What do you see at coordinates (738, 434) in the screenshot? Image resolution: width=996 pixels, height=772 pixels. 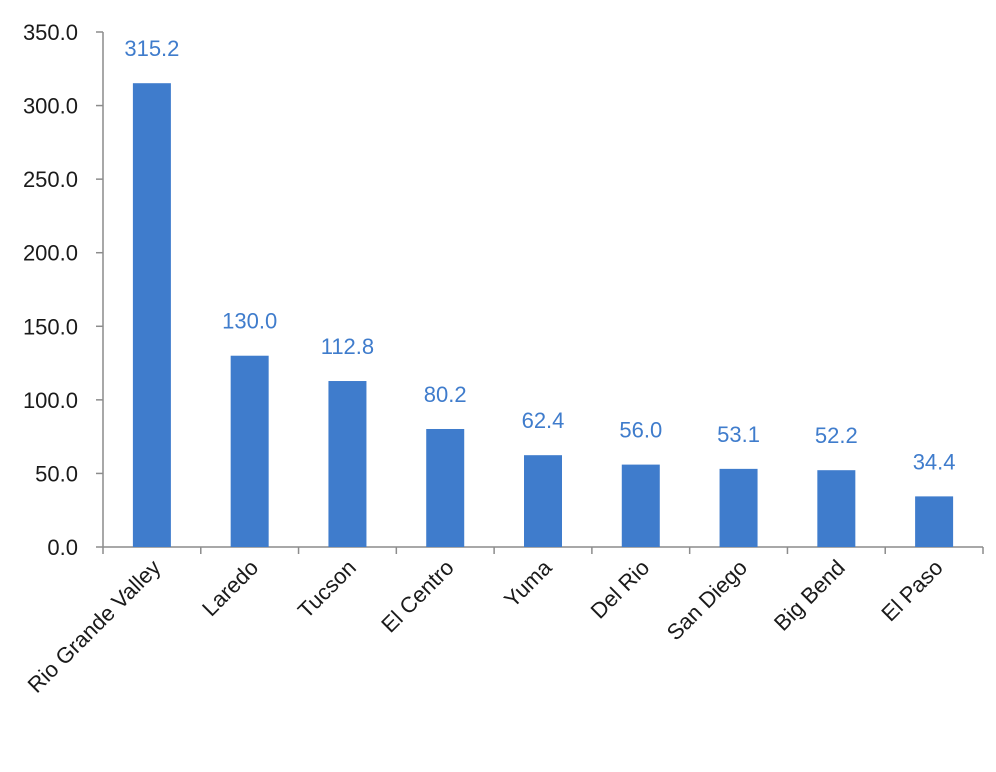 I see `data-label: 53.1` at bounding box center [738, 434].